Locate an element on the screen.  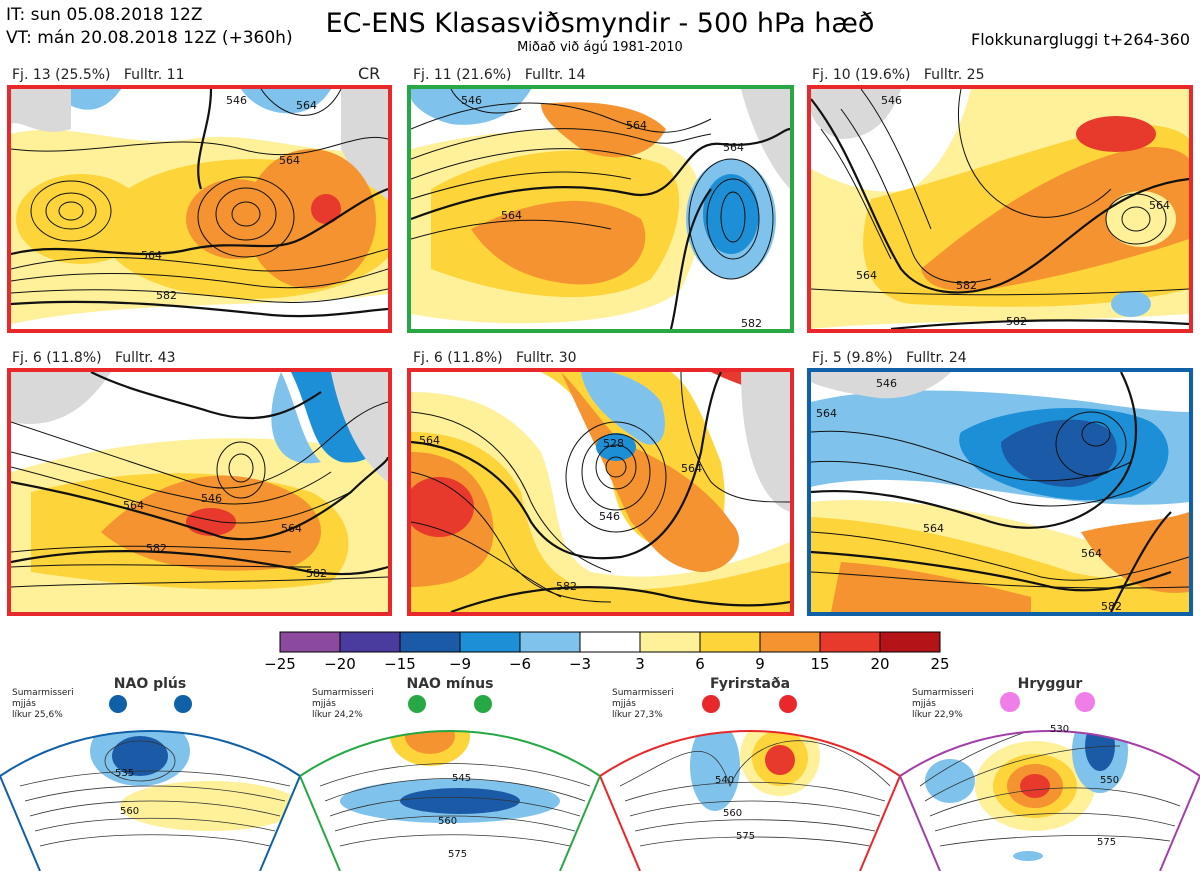
regime-contour-label: 530 is located at coordinates (1059, 729).